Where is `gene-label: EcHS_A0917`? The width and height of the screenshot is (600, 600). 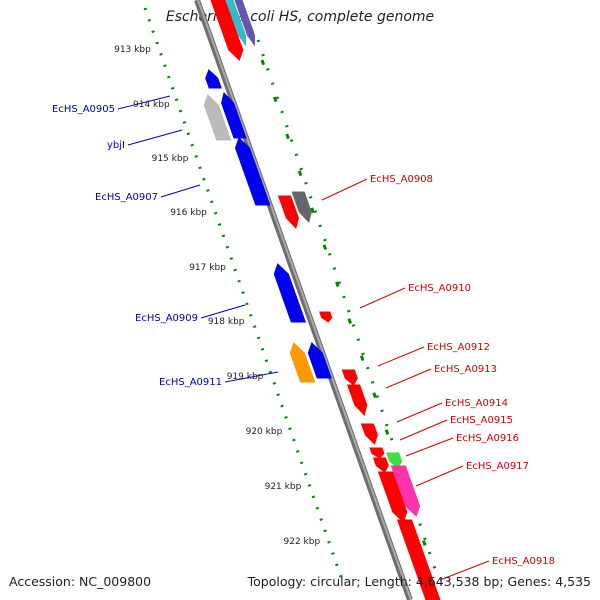
gene-label: EcHS_A0917 is located at coordinates (497, 466).